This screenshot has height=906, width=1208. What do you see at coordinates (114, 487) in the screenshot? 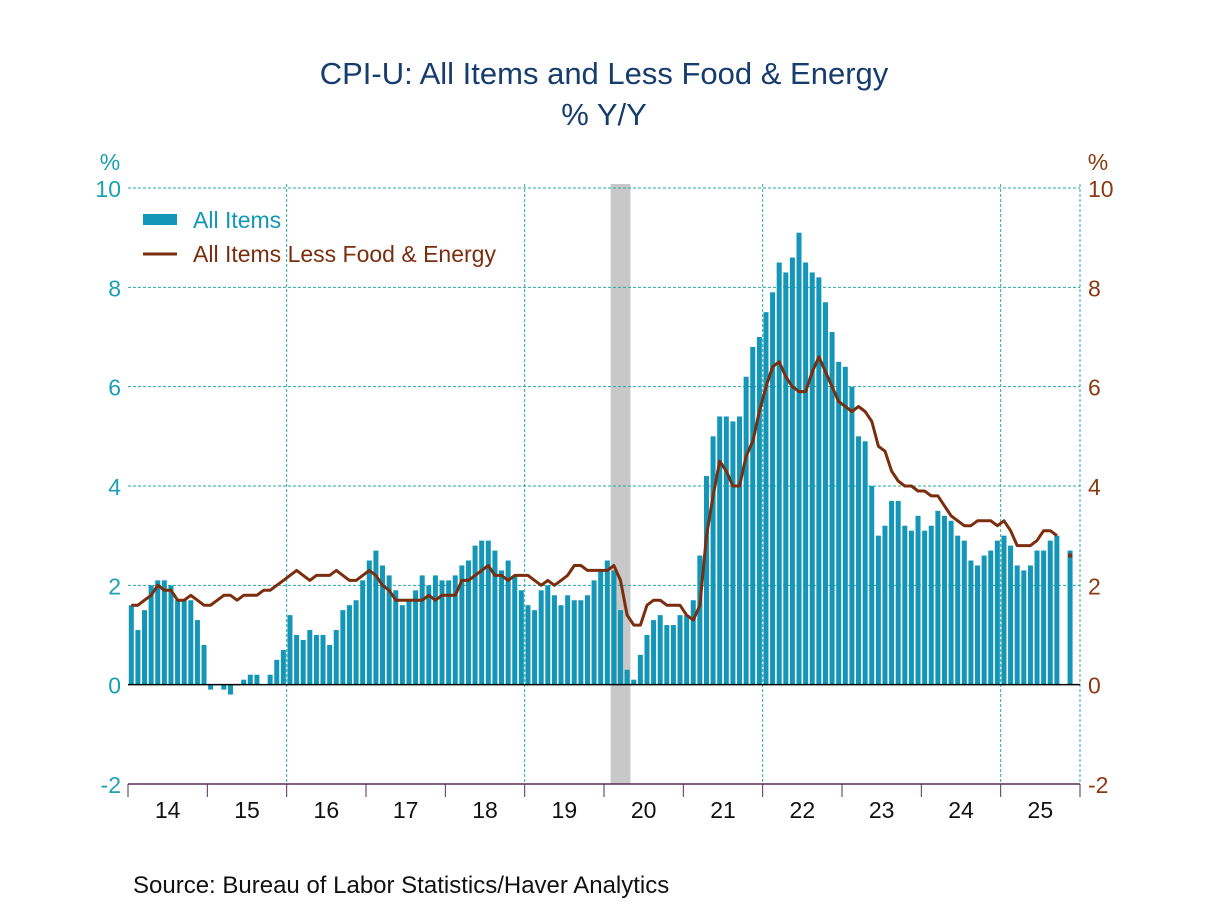
I see `y-left-tick-label: 4` at bounding box center [114, 487].